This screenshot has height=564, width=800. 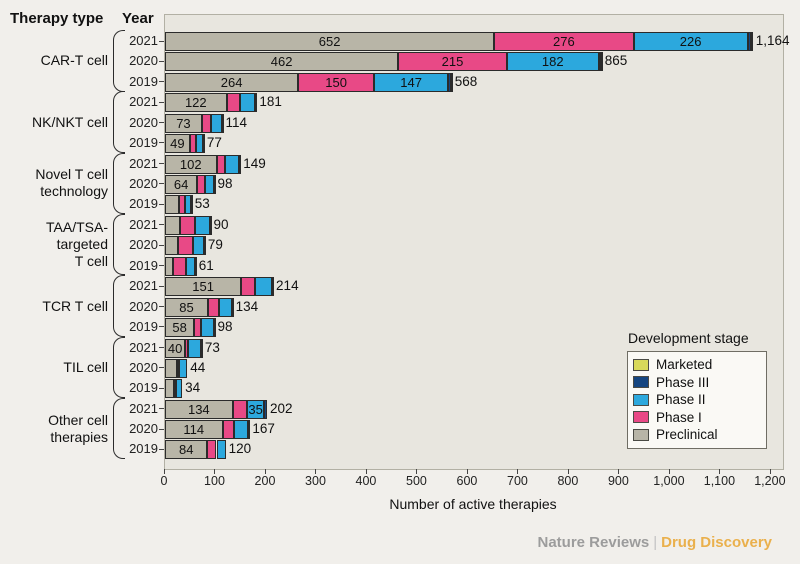 What do you see at coordinates (467, 481) in the screenshot?
I see `x-axis-tick-label: 600` at bounding box center [467, 481].